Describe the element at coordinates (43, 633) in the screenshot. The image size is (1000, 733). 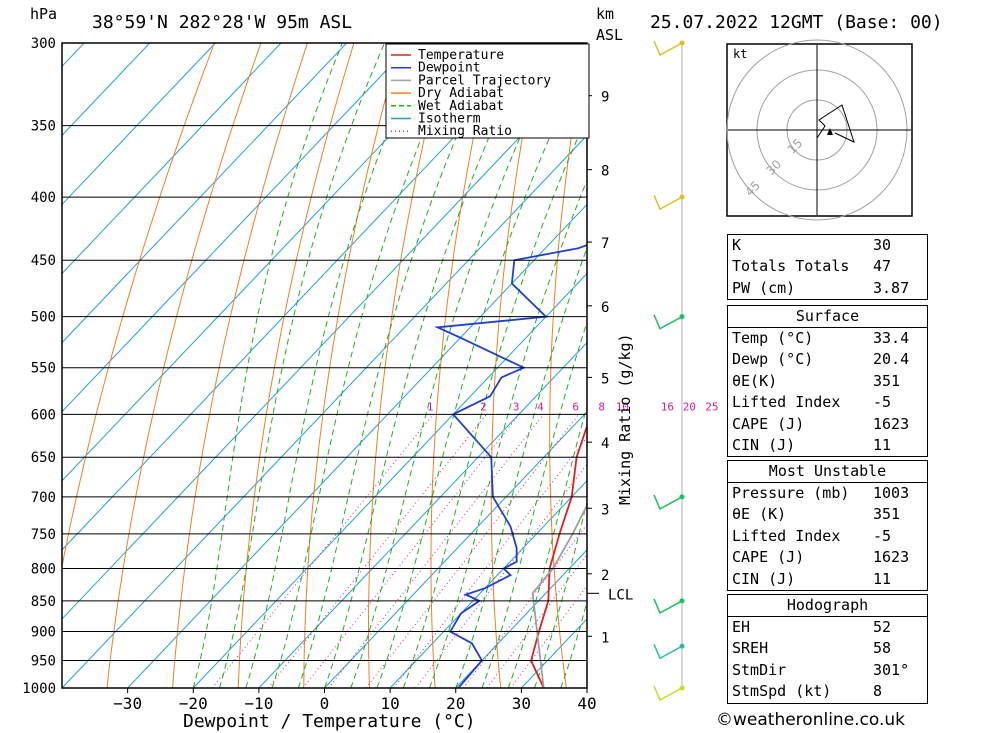
I see `pressure-tick-label: 900` at that location.